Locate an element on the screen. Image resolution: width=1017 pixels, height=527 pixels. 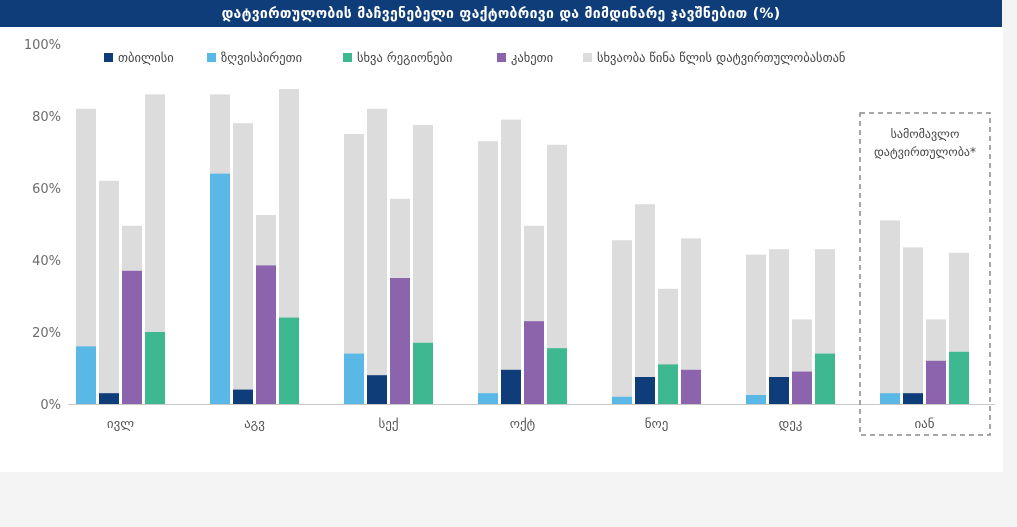
legend-label-1: ზღვისპირეთი is located at coordinates (261, 57).